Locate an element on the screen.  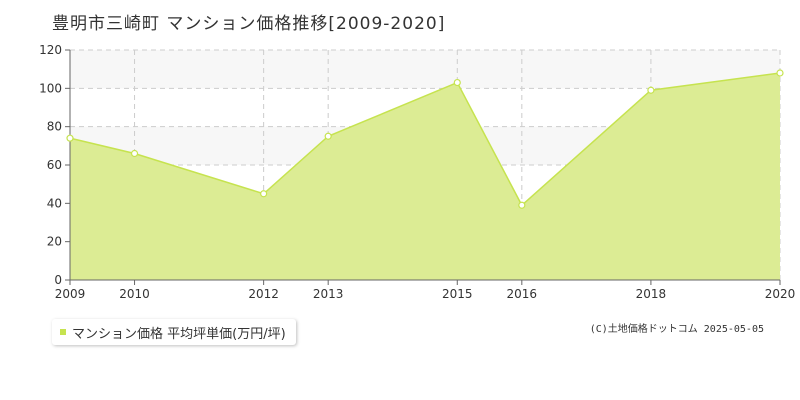
y-tick-label: 60 is located at coordinates (54, 165).